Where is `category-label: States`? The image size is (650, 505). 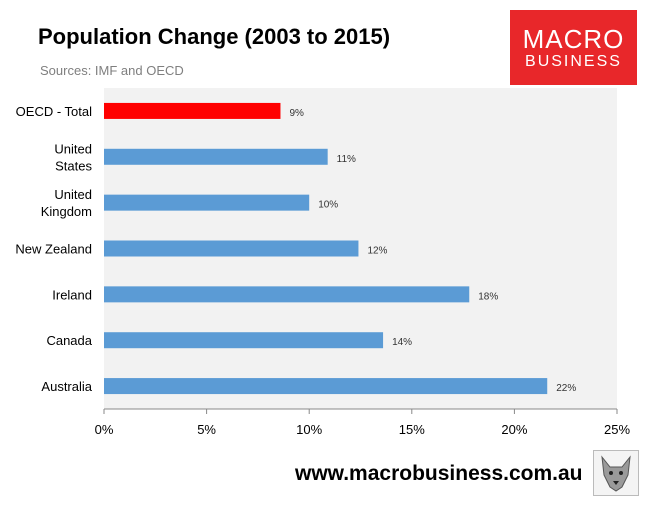 category-label: States is located at coordinates (73, 165).